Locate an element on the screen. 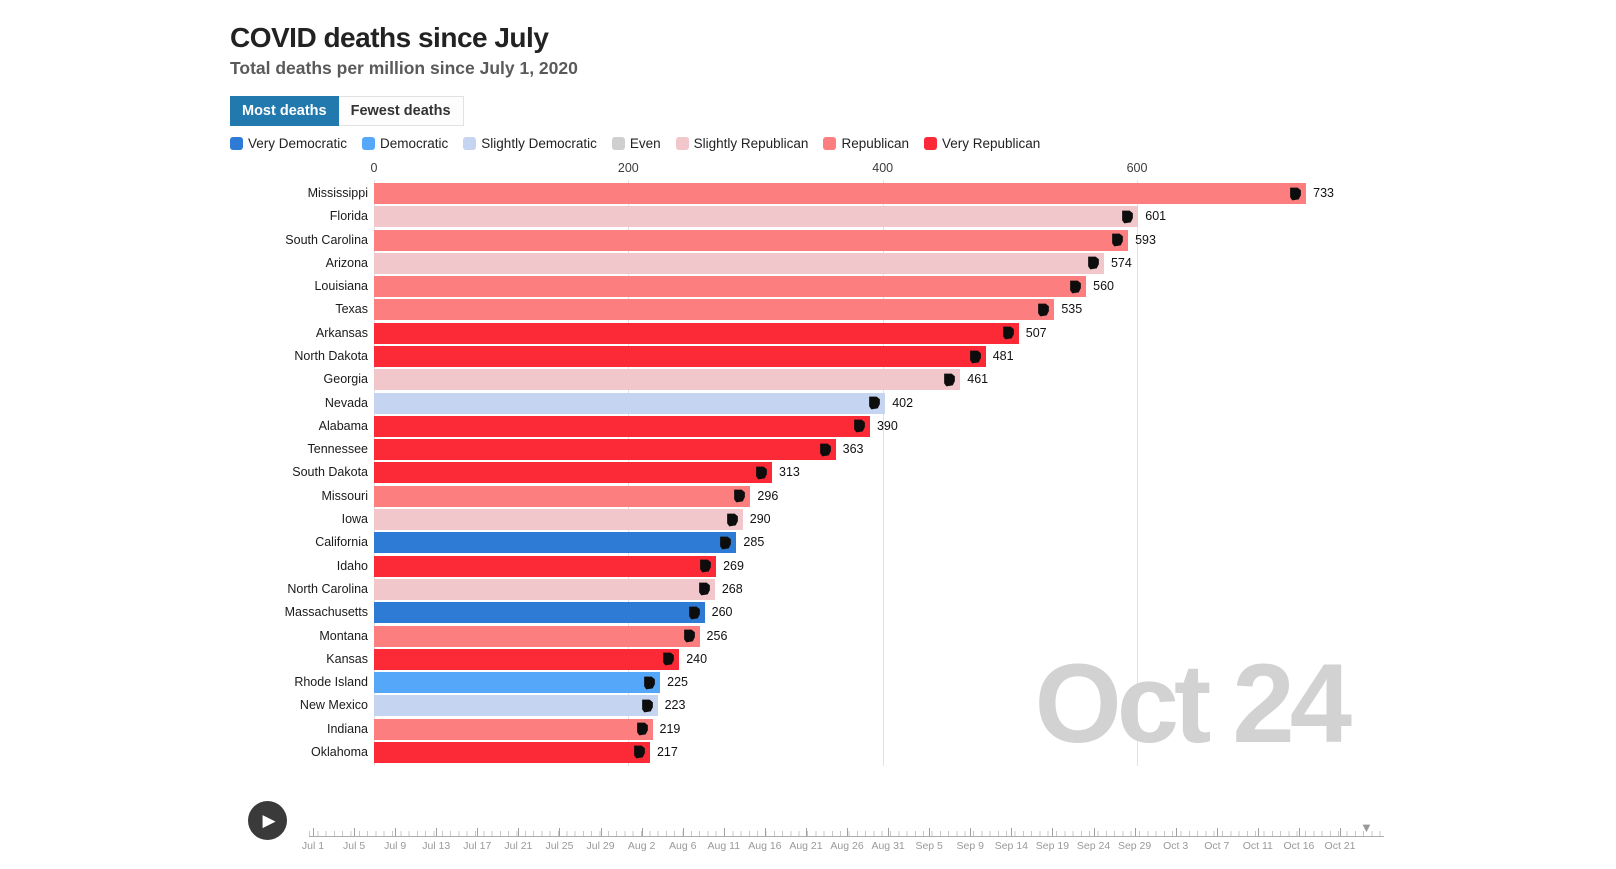 Image resolution: width=1616 pixels, height=869 pixels. timeline-date-label: Oct 21 is located at coordinates (1340, 846).